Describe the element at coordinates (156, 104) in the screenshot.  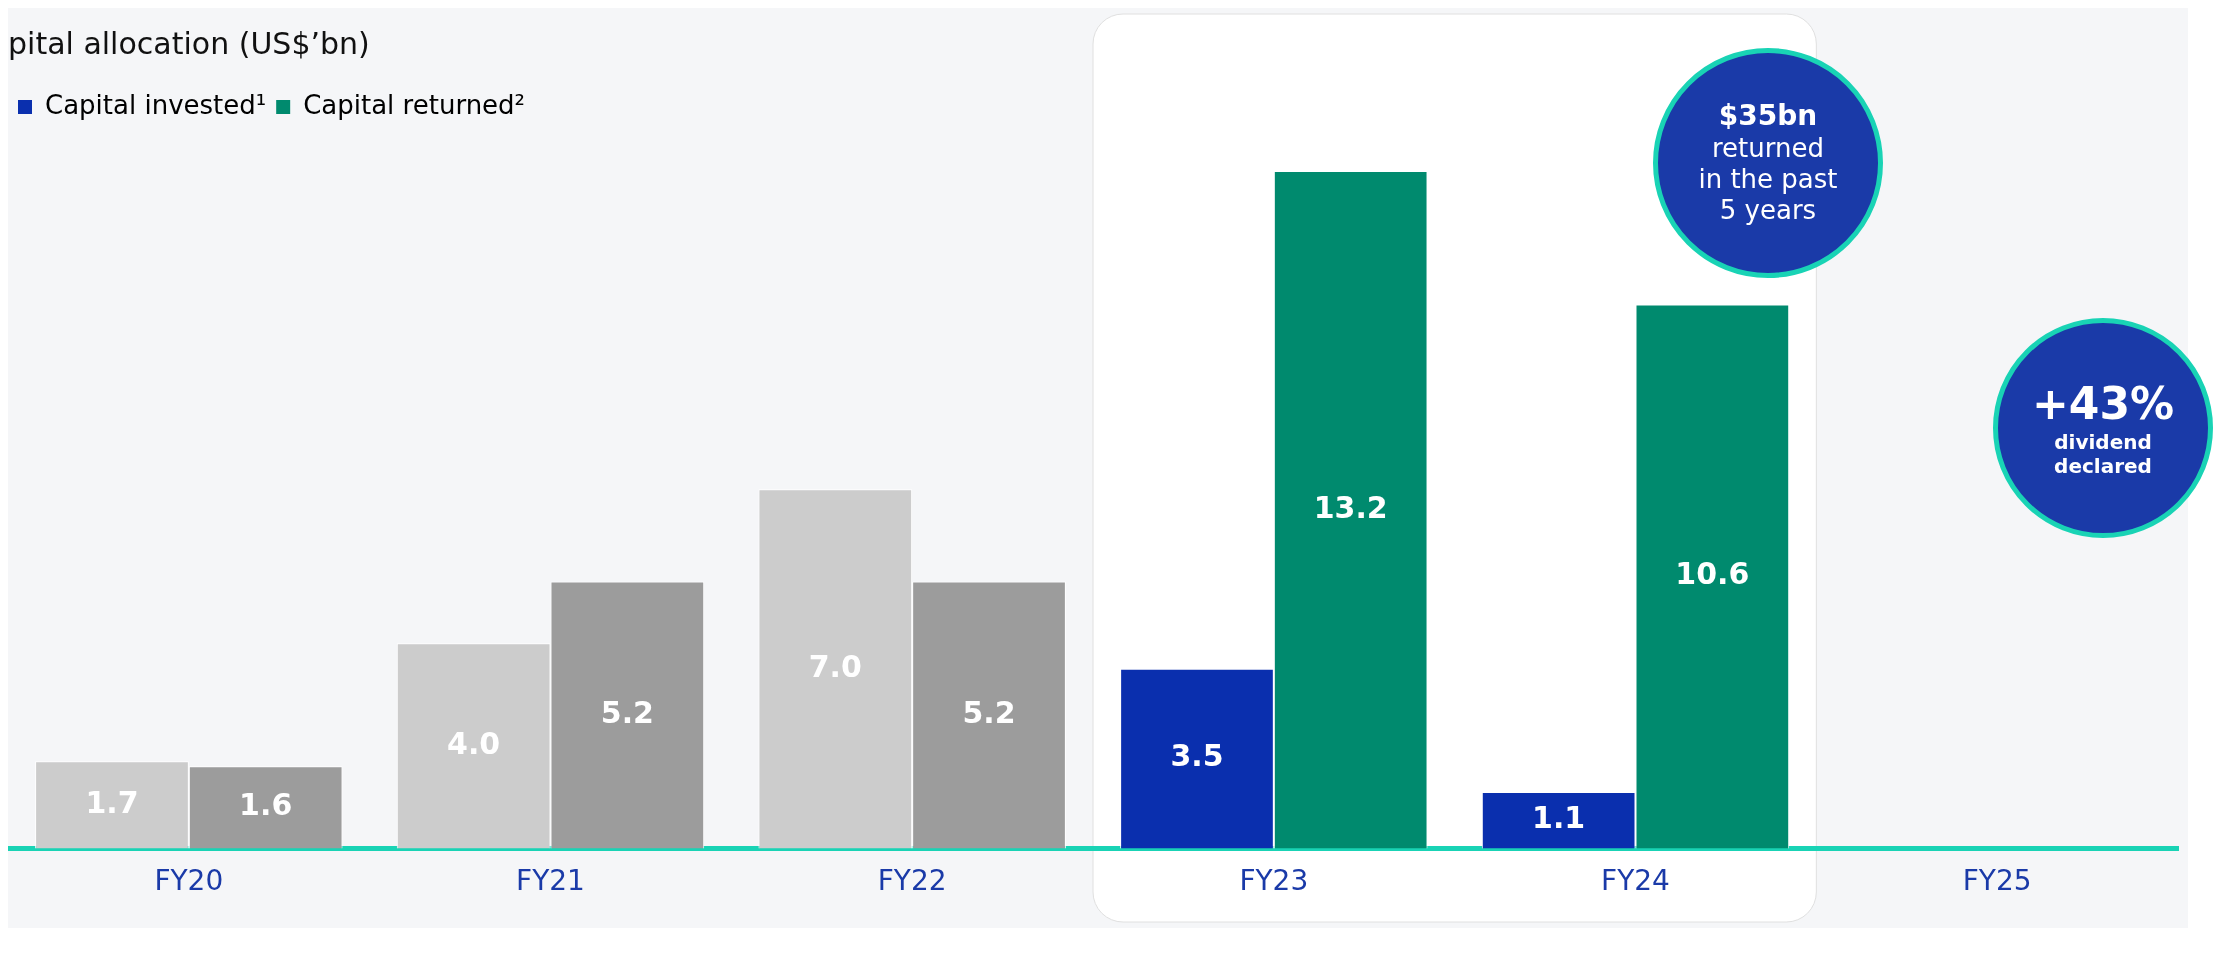
I see `legend-label: Capital invested¹` at that location.